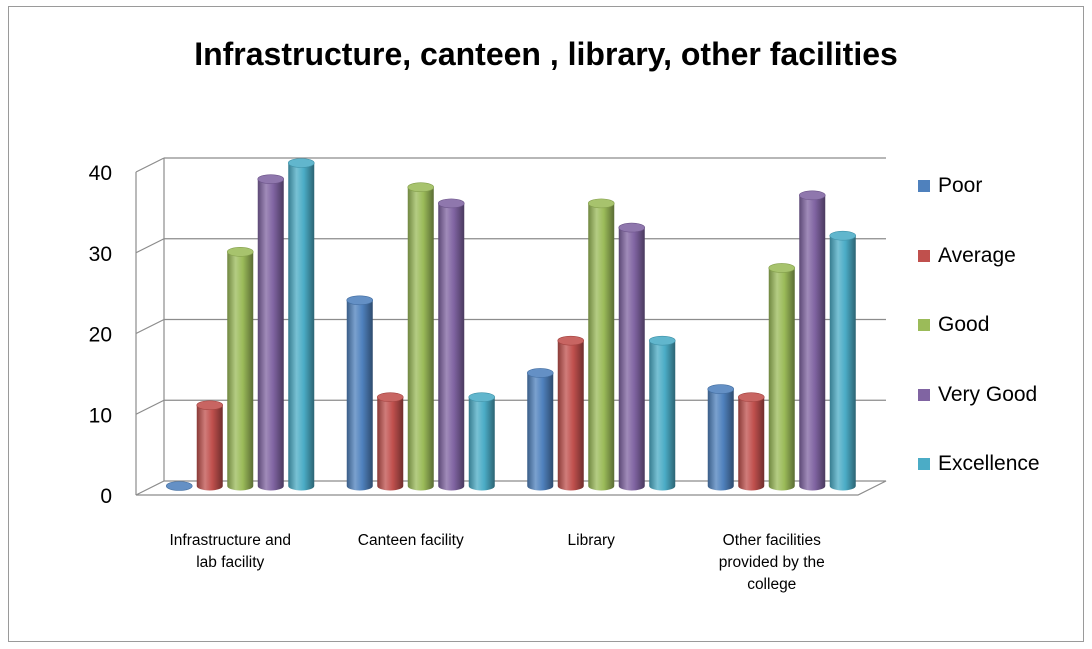 This screenshot has width=1092, height=649. I want to click on legend-label: Average, so click(977, 255).